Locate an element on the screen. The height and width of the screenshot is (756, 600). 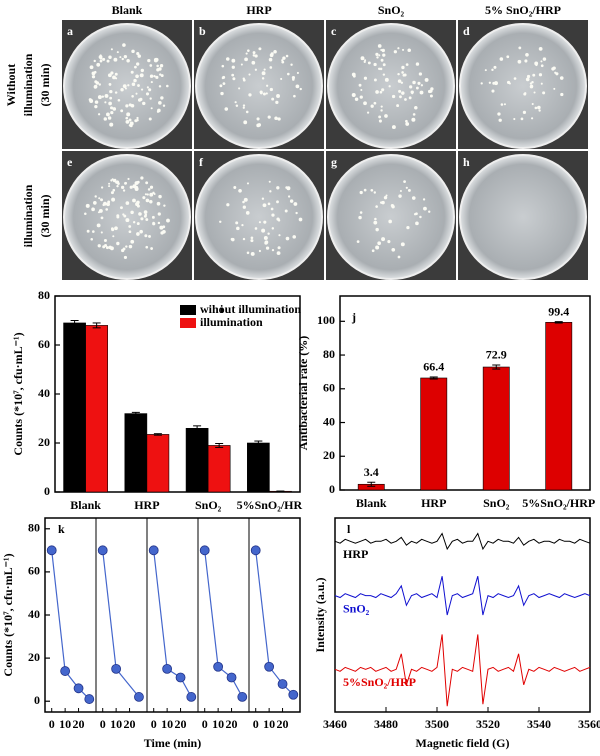
spectrum is located at coordinates (462, 596).